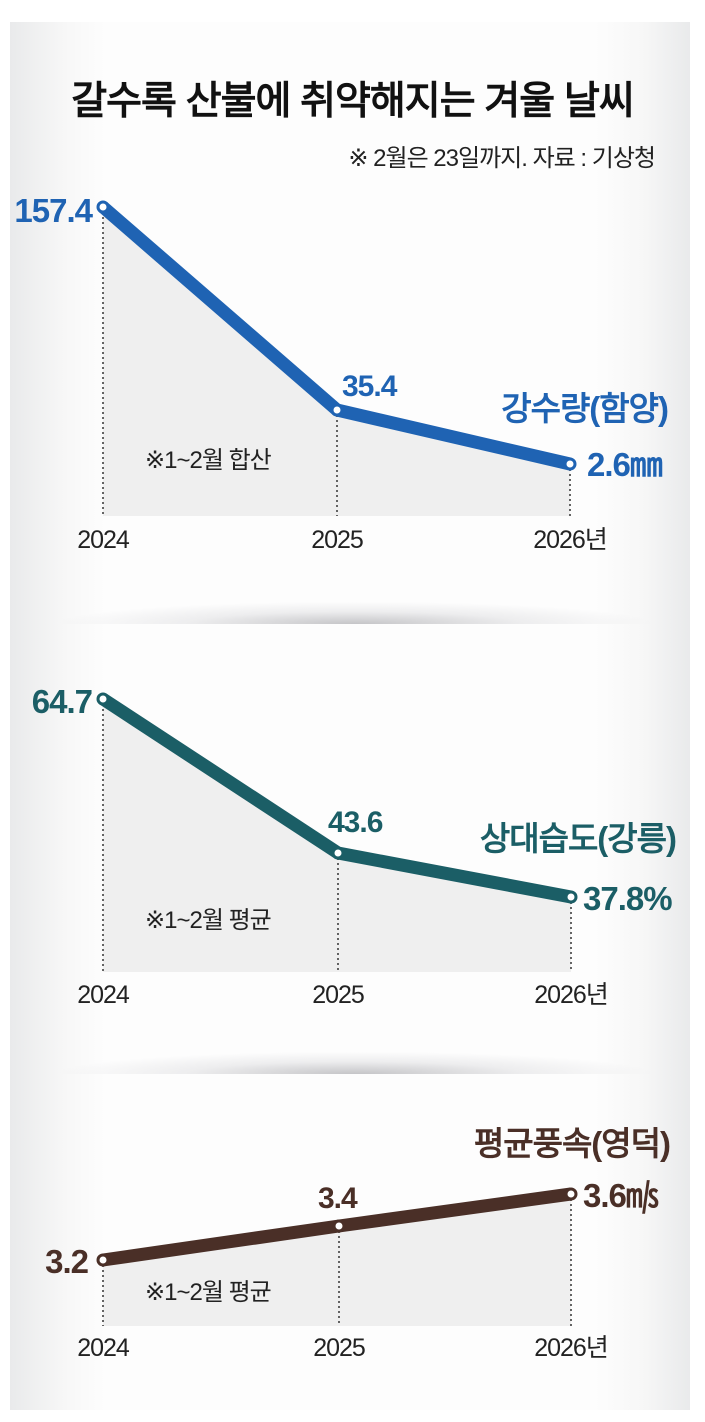 The width and height of the screenshot is (705, 1422). Describe the element at coordinates (355, 822) in the screenshot. I see `value-label: 43.6` at that location.